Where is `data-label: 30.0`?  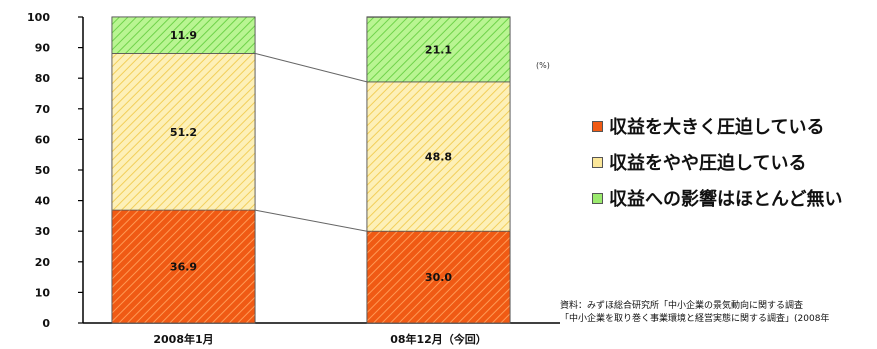
data-label: 30.0 is located at coordinates (438, 277).